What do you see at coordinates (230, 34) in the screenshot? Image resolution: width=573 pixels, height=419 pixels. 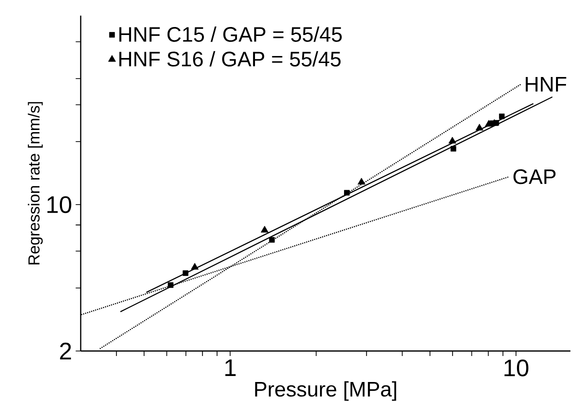 I see `legend-label: HNF C15 / GAP = 55/45` at bounding box center [230, 34].